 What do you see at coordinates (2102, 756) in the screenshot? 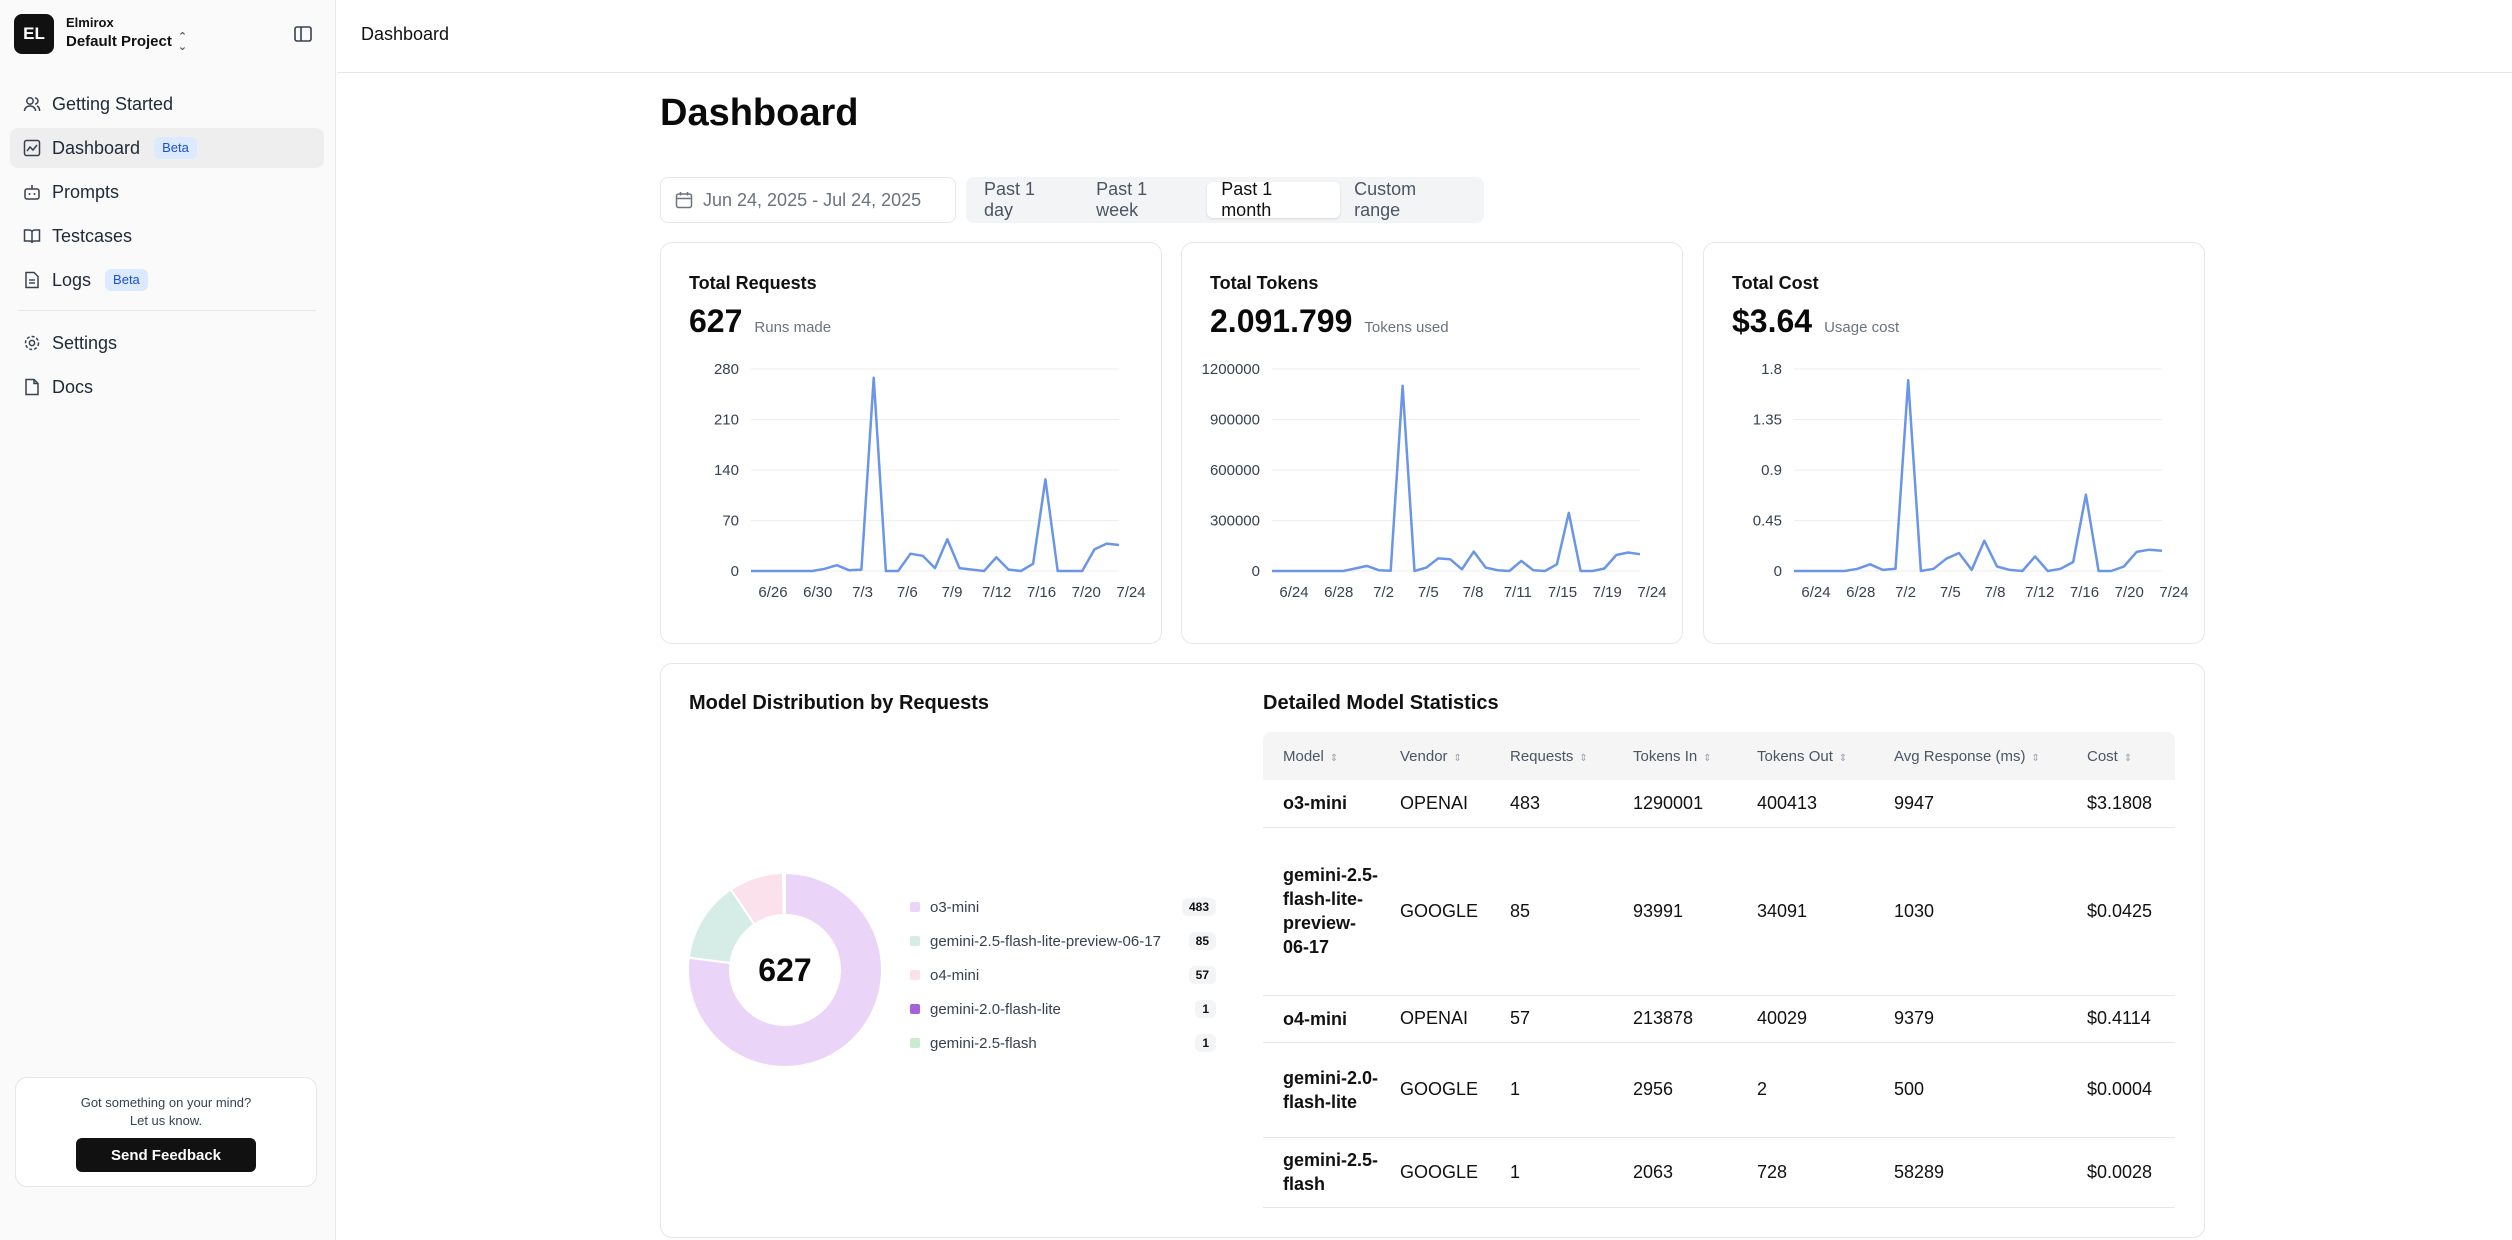
I see `col-header-label: Cost` at bounding box center [2102, 756].